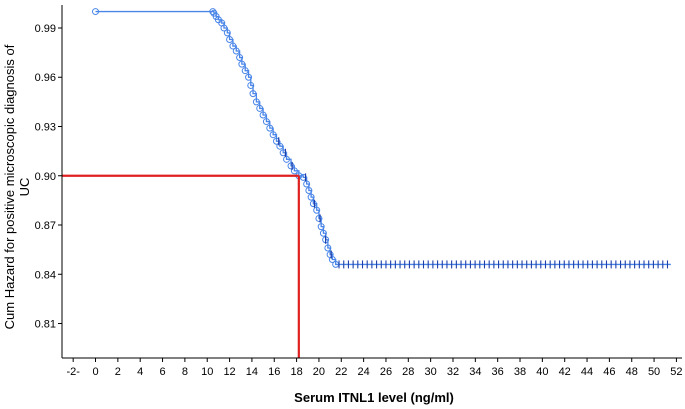  Describe the element at coordinates (45, 78) in the screenshot. I see `y-tick-label: 0.96` at that location.